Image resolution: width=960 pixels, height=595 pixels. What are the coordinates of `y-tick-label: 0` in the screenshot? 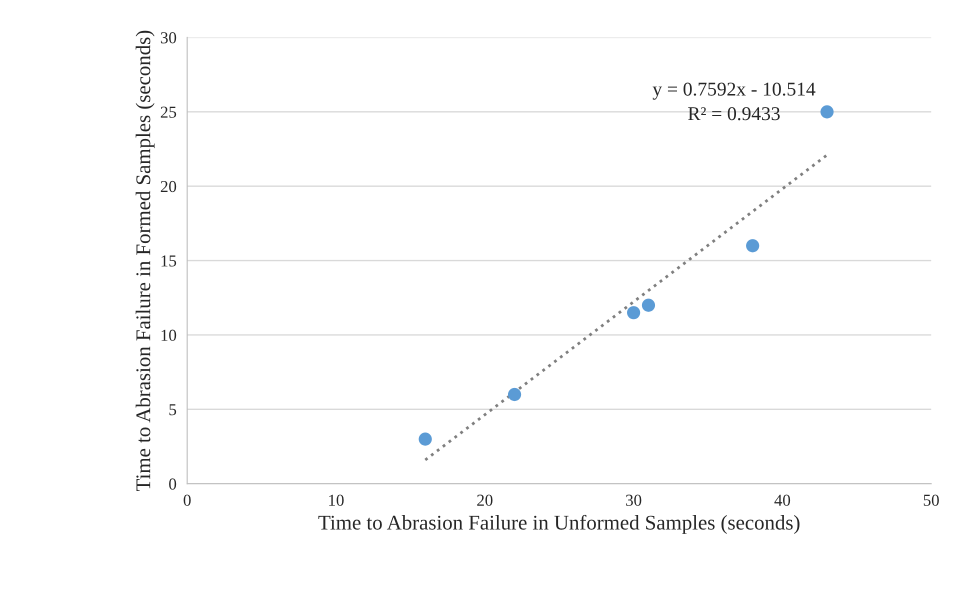 It's located at (172, 484).